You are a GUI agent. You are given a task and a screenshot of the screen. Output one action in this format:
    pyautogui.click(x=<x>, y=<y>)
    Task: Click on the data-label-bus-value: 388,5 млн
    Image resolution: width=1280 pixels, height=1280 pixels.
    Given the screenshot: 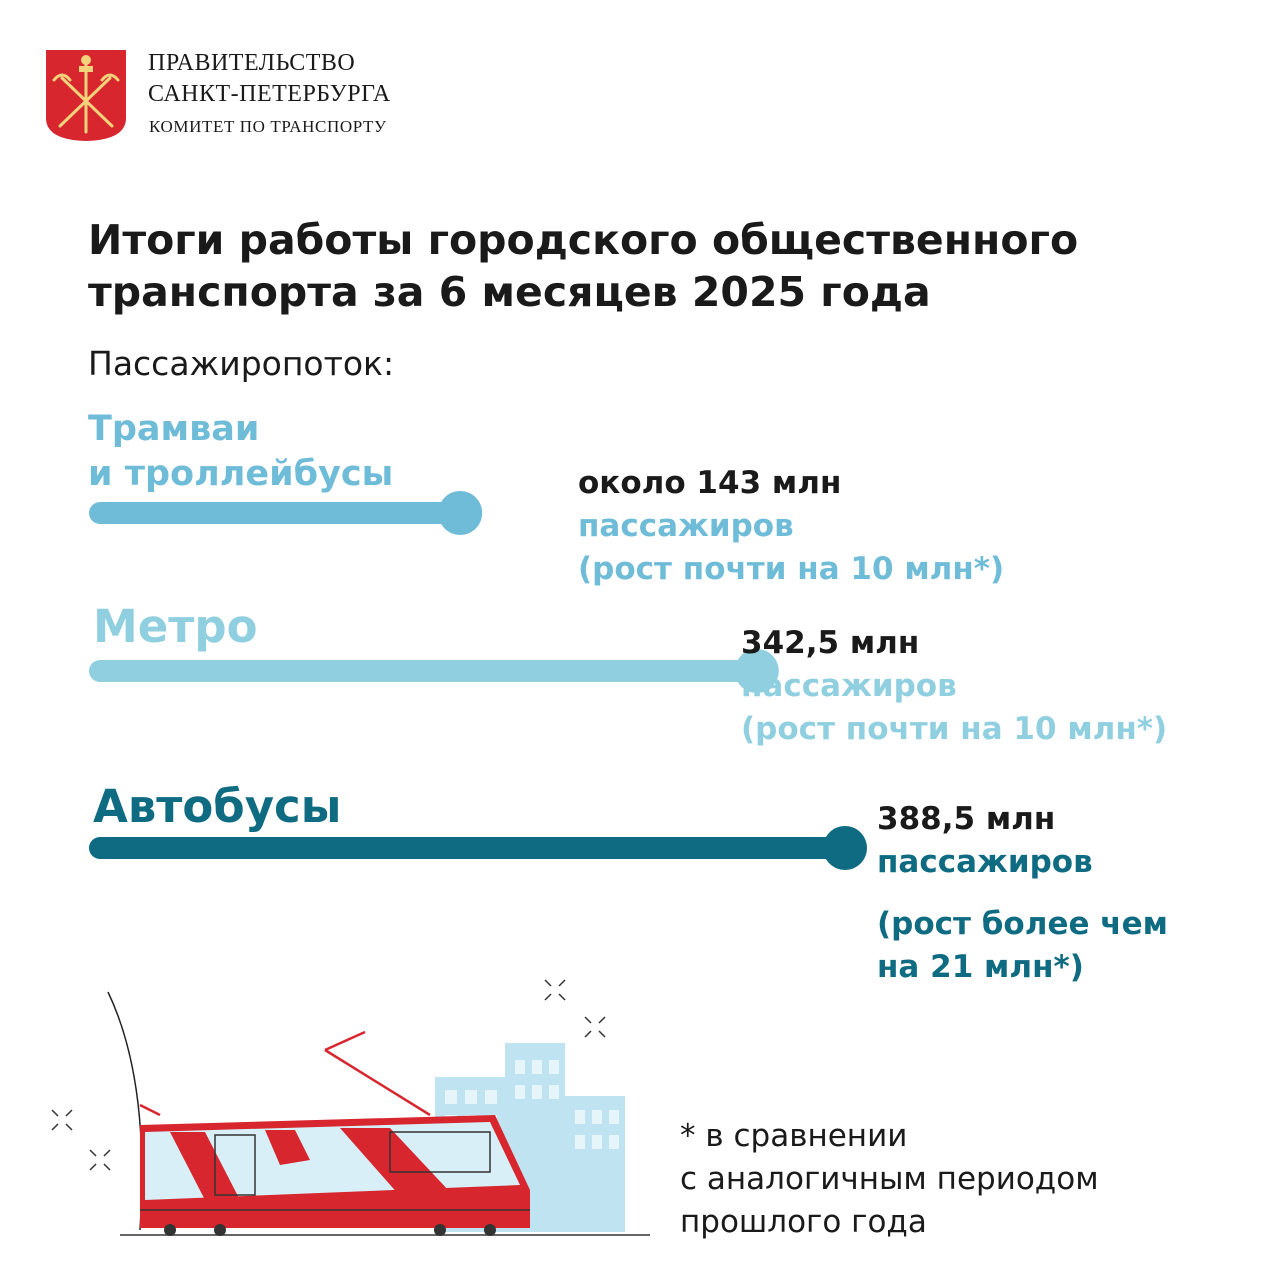 What is the action you would take?
    pyautogui.click(x=966, y=819)
    